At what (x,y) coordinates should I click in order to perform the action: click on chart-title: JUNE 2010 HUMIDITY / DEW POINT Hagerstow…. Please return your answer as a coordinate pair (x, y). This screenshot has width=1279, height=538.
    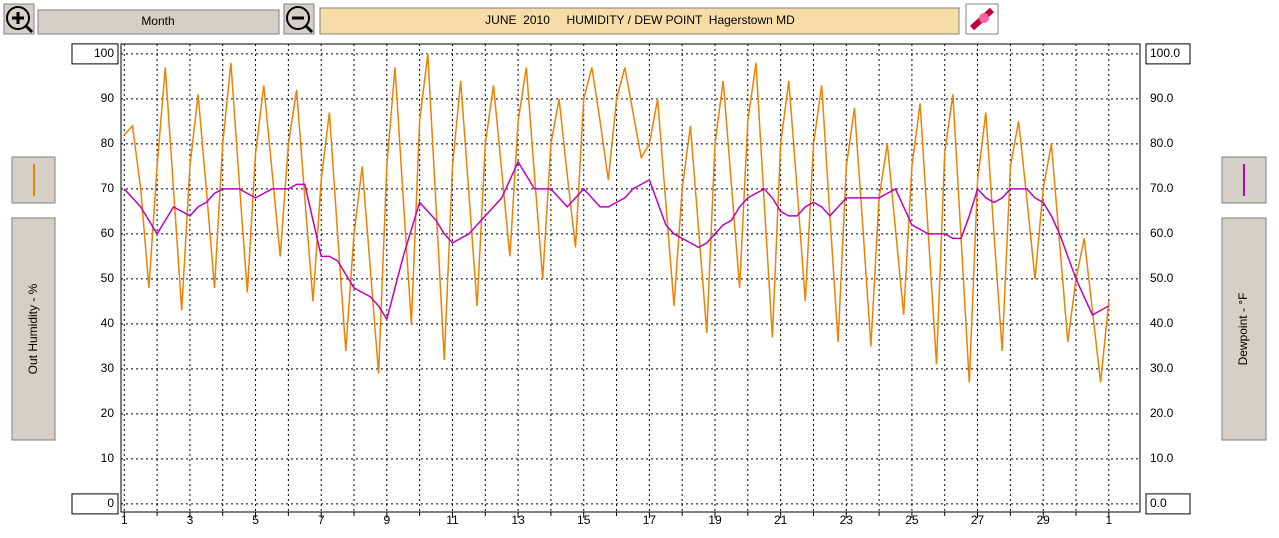
    Looking at the image, I should click on (640, 20).